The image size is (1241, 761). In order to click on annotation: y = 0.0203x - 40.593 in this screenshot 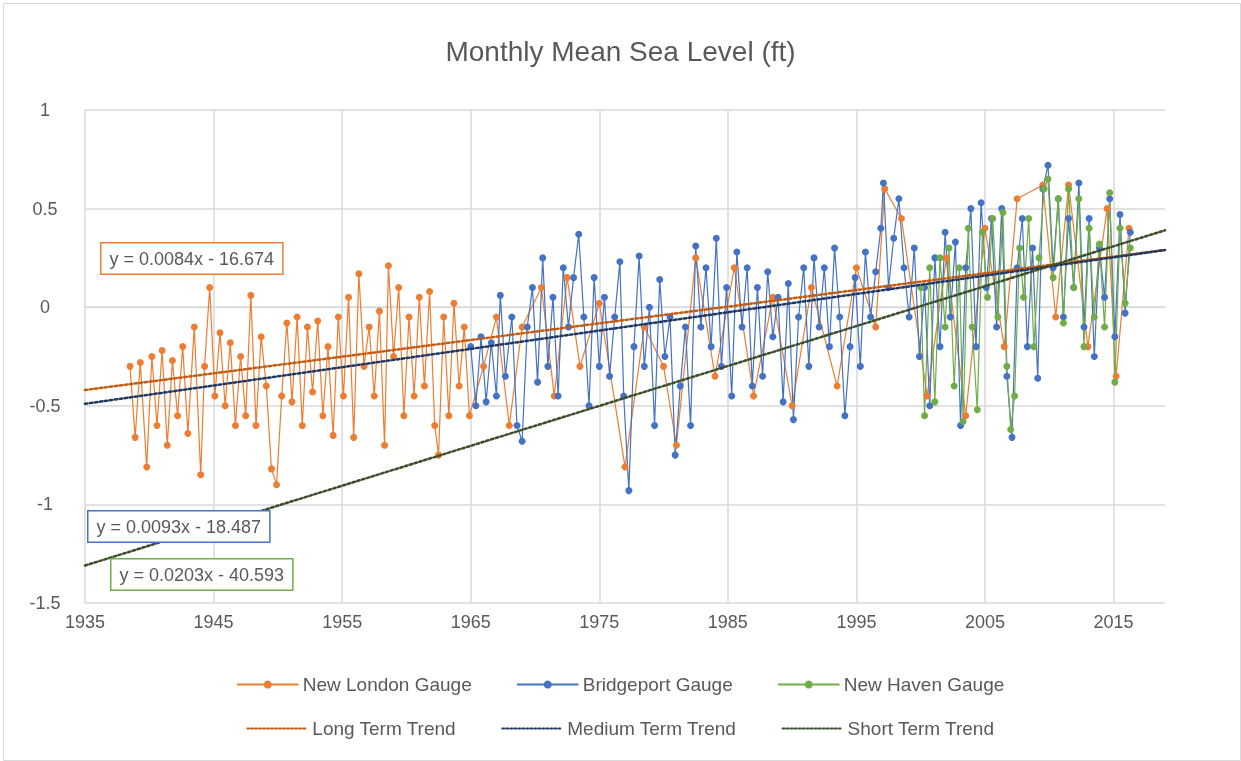, I will do `click(202, 574)`.